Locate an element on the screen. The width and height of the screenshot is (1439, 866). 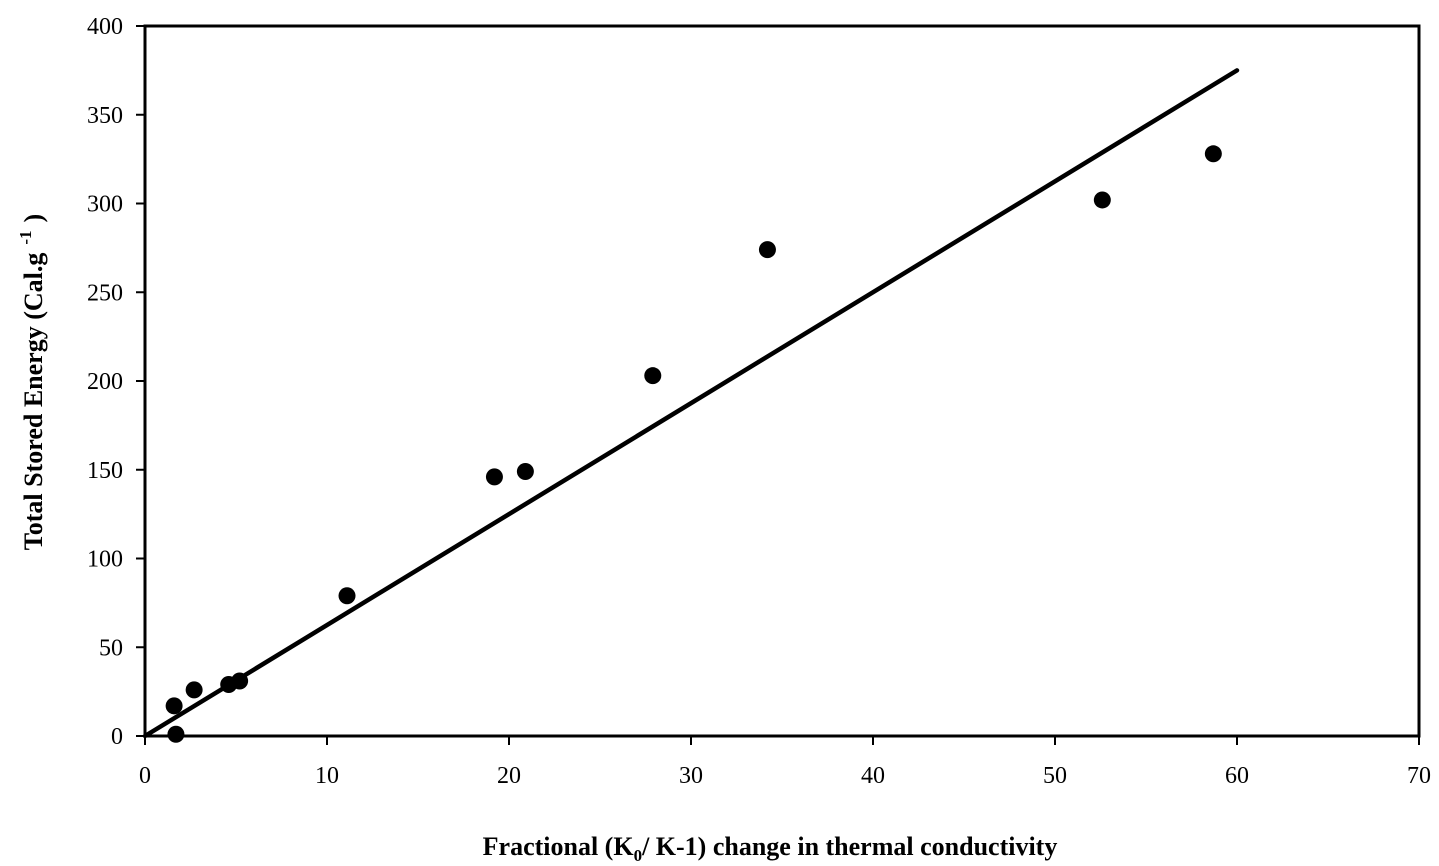
y-axis-title-superscript: -1 is located at coordinates (25, 237).